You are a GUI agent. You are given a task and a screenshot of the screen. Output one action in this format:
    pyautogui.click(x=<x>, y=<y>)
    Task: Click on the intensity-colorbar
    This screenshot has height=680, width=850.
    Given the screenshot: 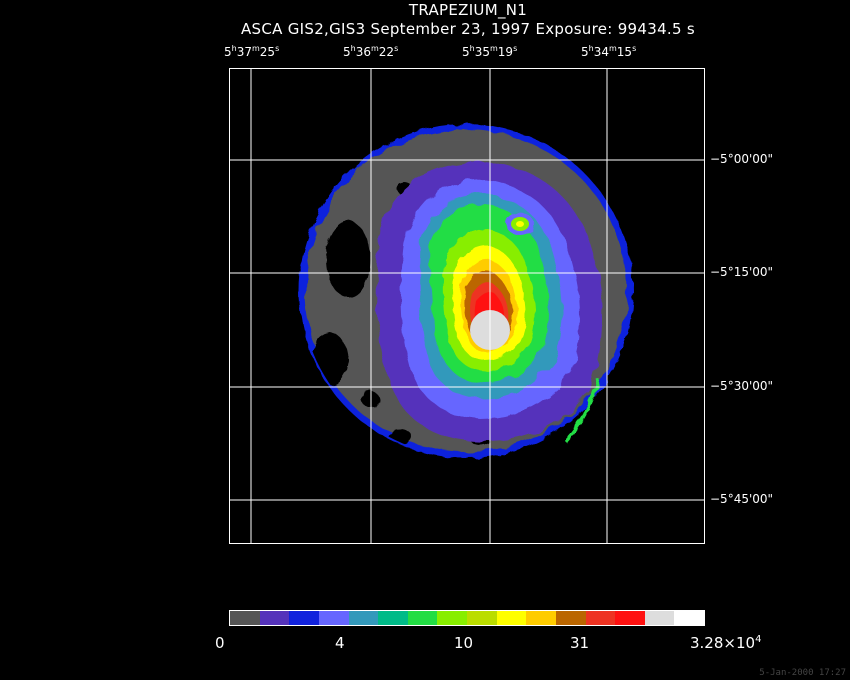 What is the action you would take?
    pyautogui.click(x=467, y=618)
    